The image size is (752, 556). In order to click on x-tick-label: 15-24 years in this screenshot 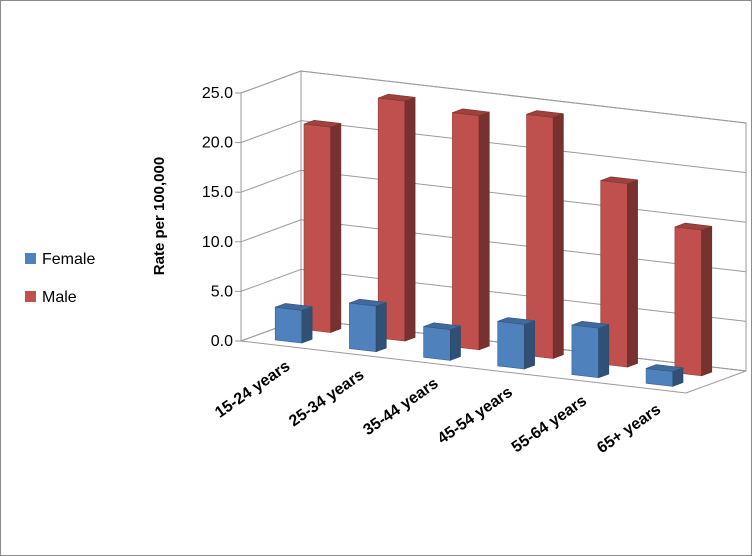, I will do `click(252, 390)`.